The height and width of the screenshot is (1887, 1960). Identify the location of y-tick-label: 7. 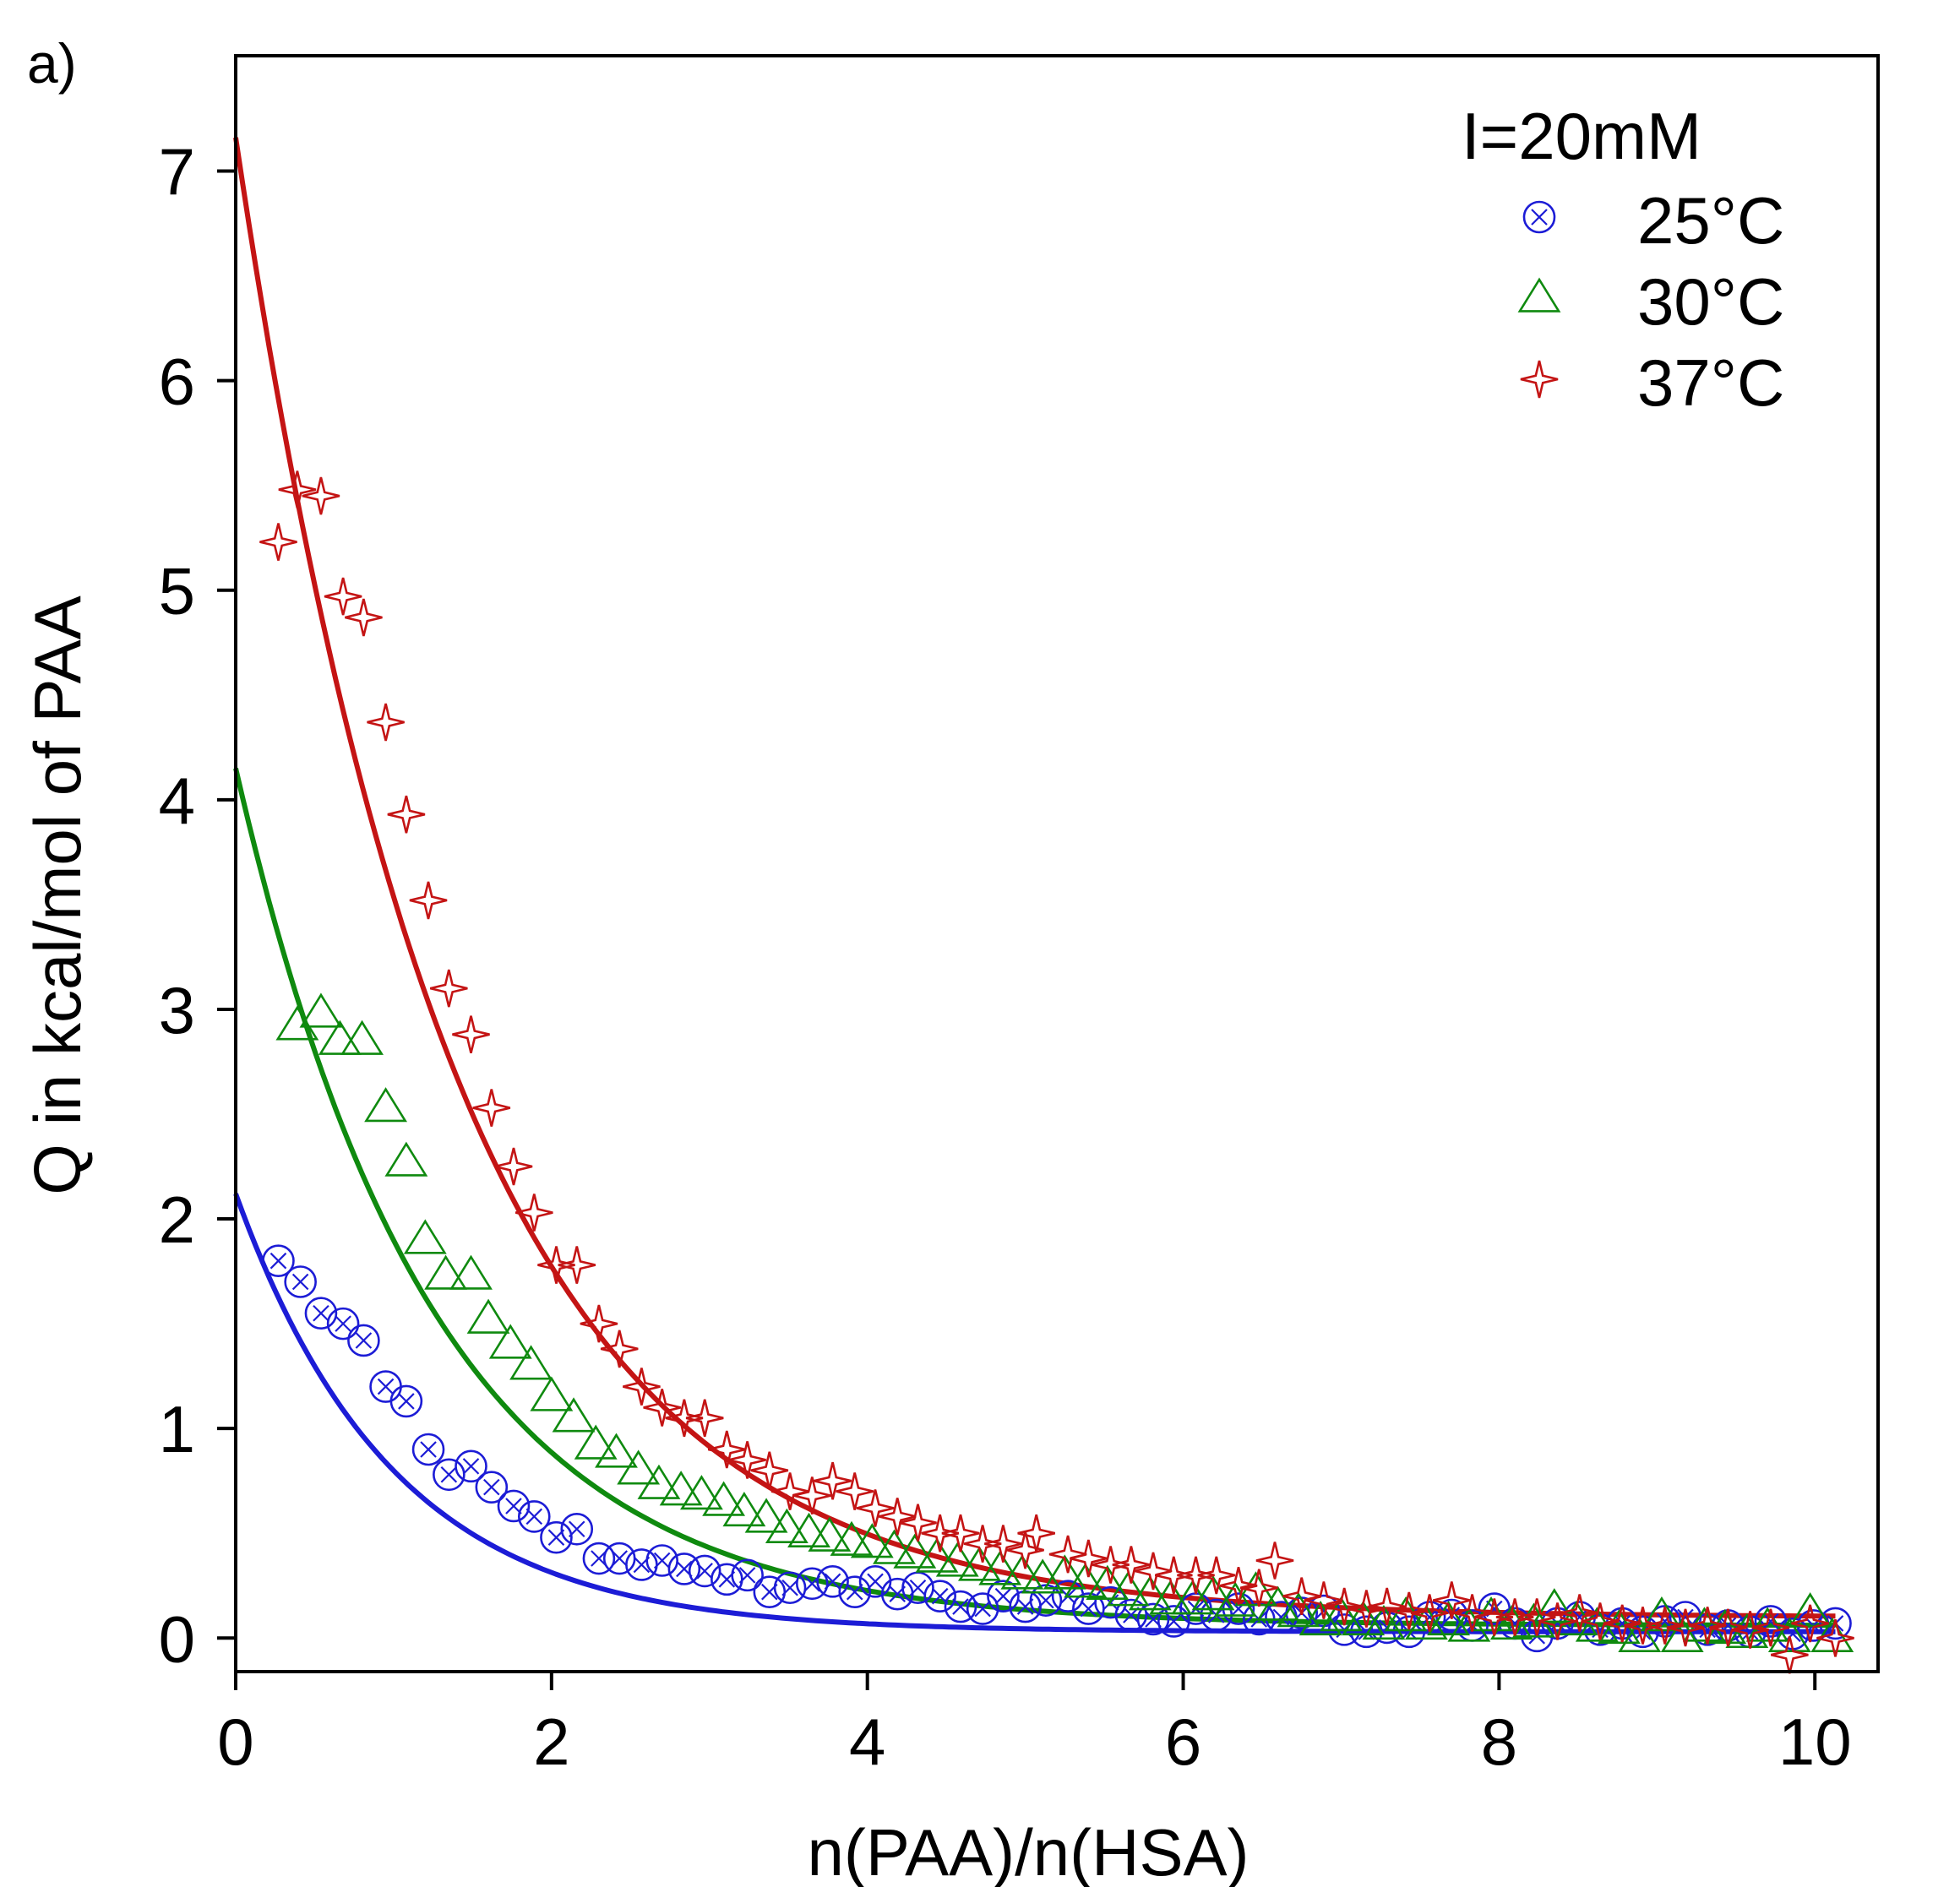
(177, 171).